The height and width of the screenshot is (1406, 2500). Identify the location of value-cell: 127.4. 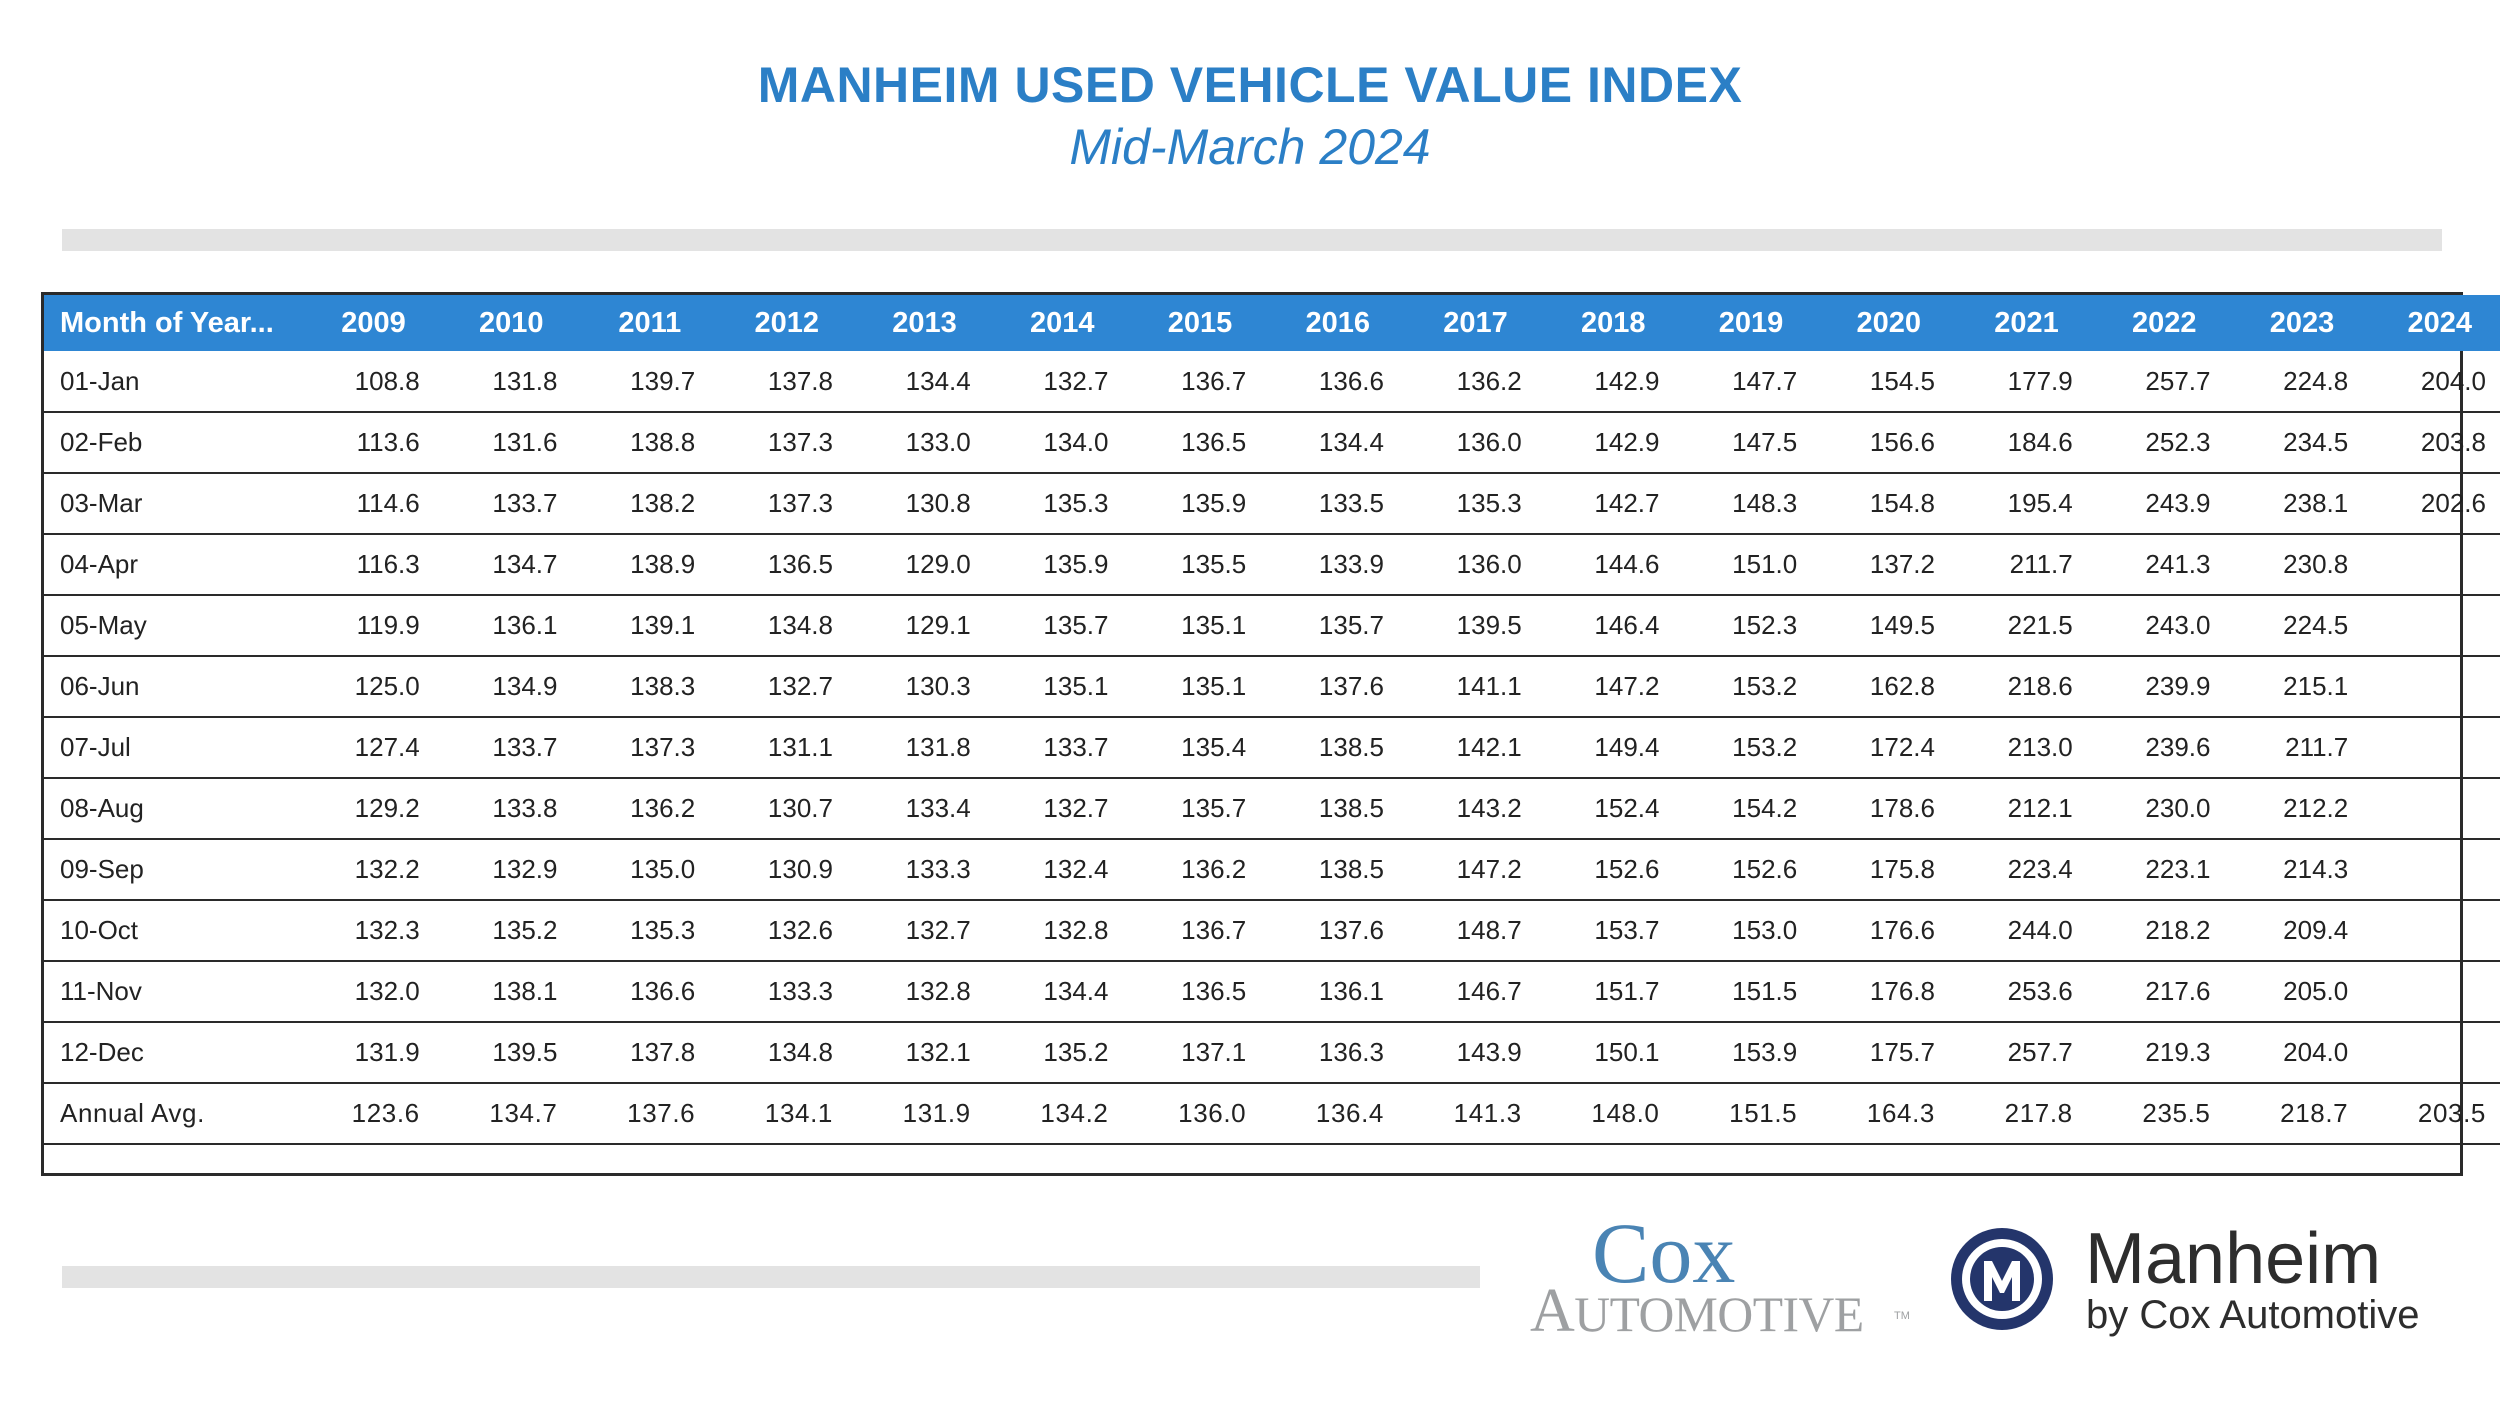
(373, 748).